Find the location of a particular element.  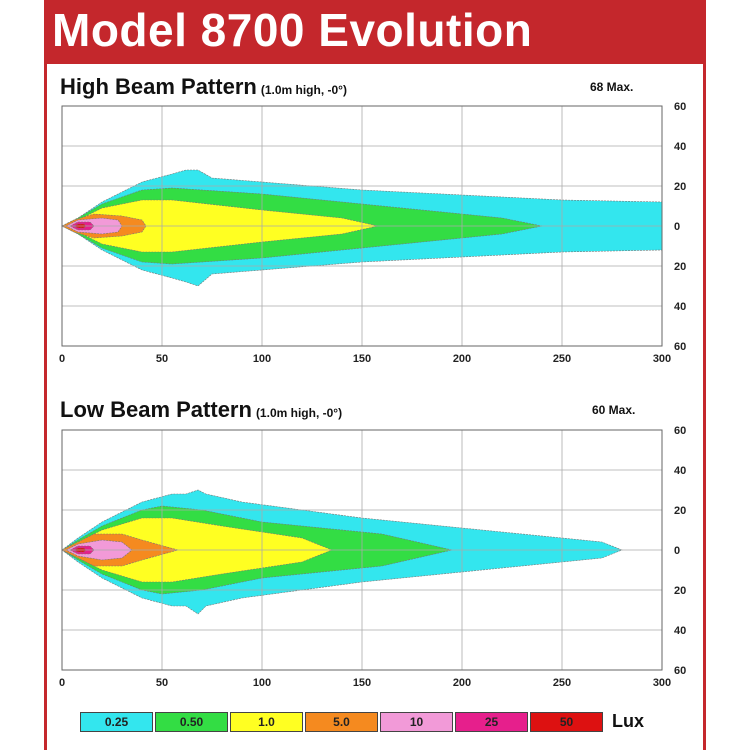

high-beam-title-text: High Beam Pattern is located at coordinates (158, 86).